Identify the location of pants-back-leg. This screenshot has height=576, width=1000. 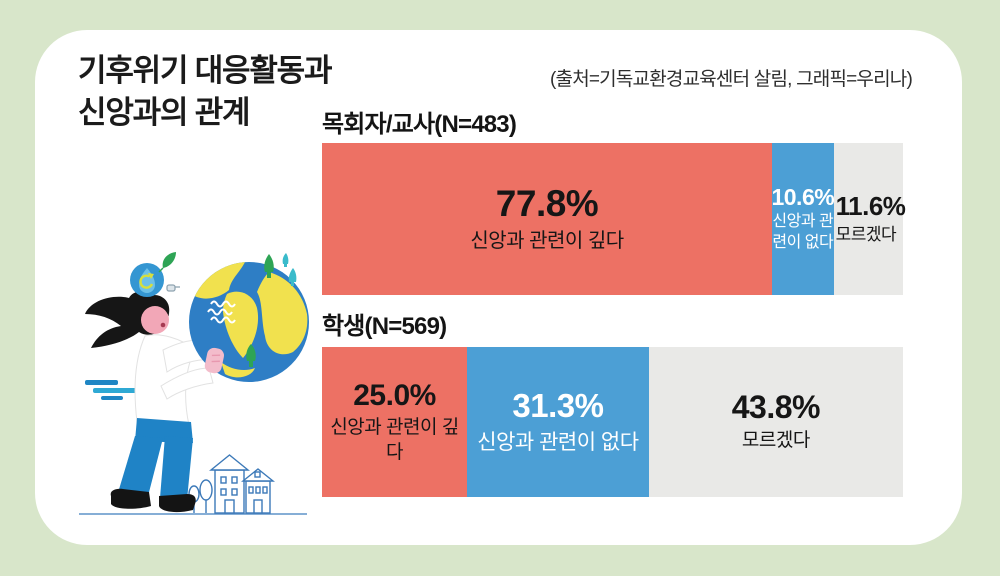
(176, 468).